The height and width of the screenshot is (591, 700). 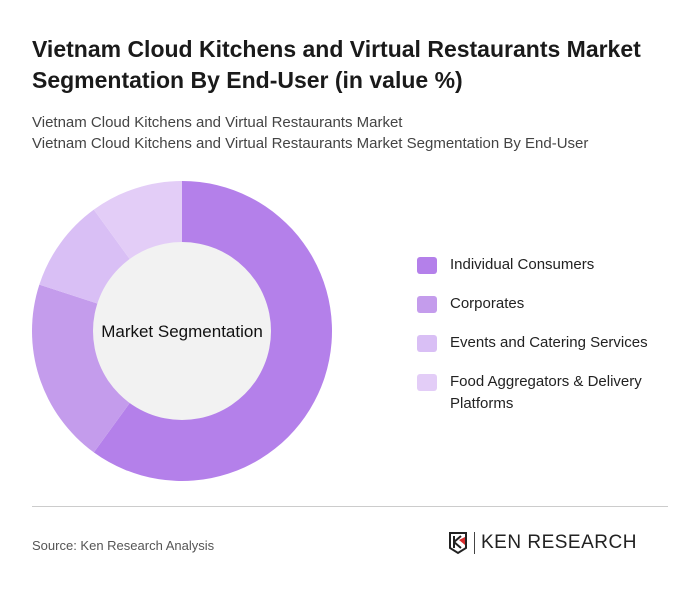 I want to click on source-note: Source: Ken Research Analysis, so click(x=123, y=545).